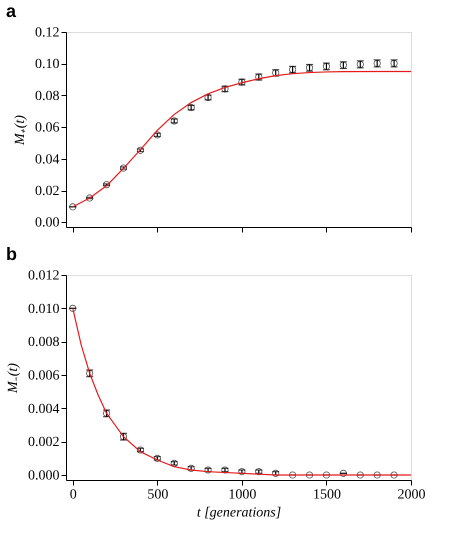 This screenshot has width=450, height=560. What do you see at coordinates (44, 476) in the screenshot?
I see `y-tick-label: 0.000` at bounding box center [44, 476].